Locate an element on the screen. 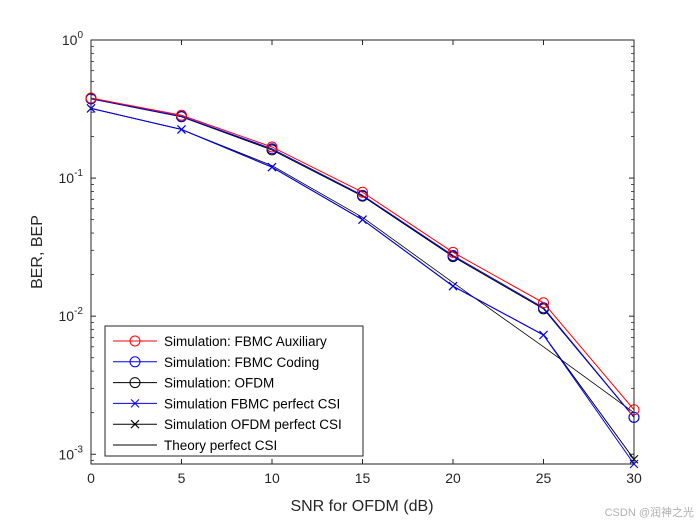 The width and height of the screenshot is (700, 525). legend-item: Simulation: FBMC Auxiliary is located at coordinates (220, 341).